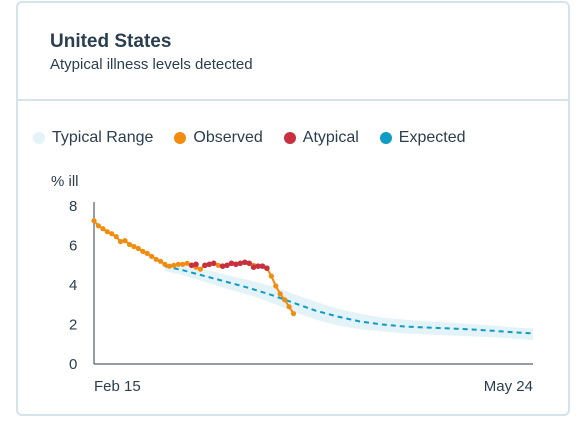 The height and width of the screenshot is (427, 583). I want to click on y-axis-label: % ill, so click(65, 181).